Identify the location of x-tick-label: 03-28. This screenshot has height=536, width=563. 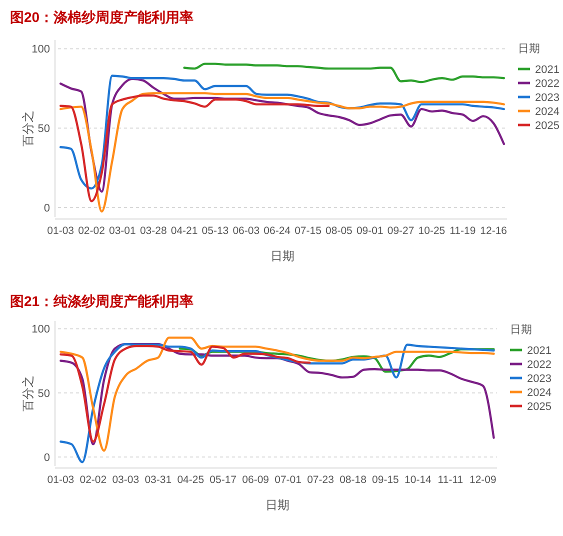
(153, 231).